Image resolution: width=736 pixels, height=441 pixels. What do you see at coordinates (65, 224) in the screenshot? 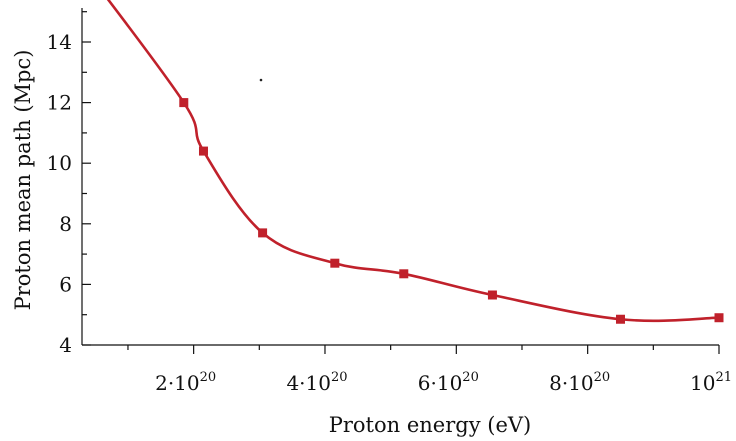
I see `y-tick-label: 8` at bounding box center [65, 224].